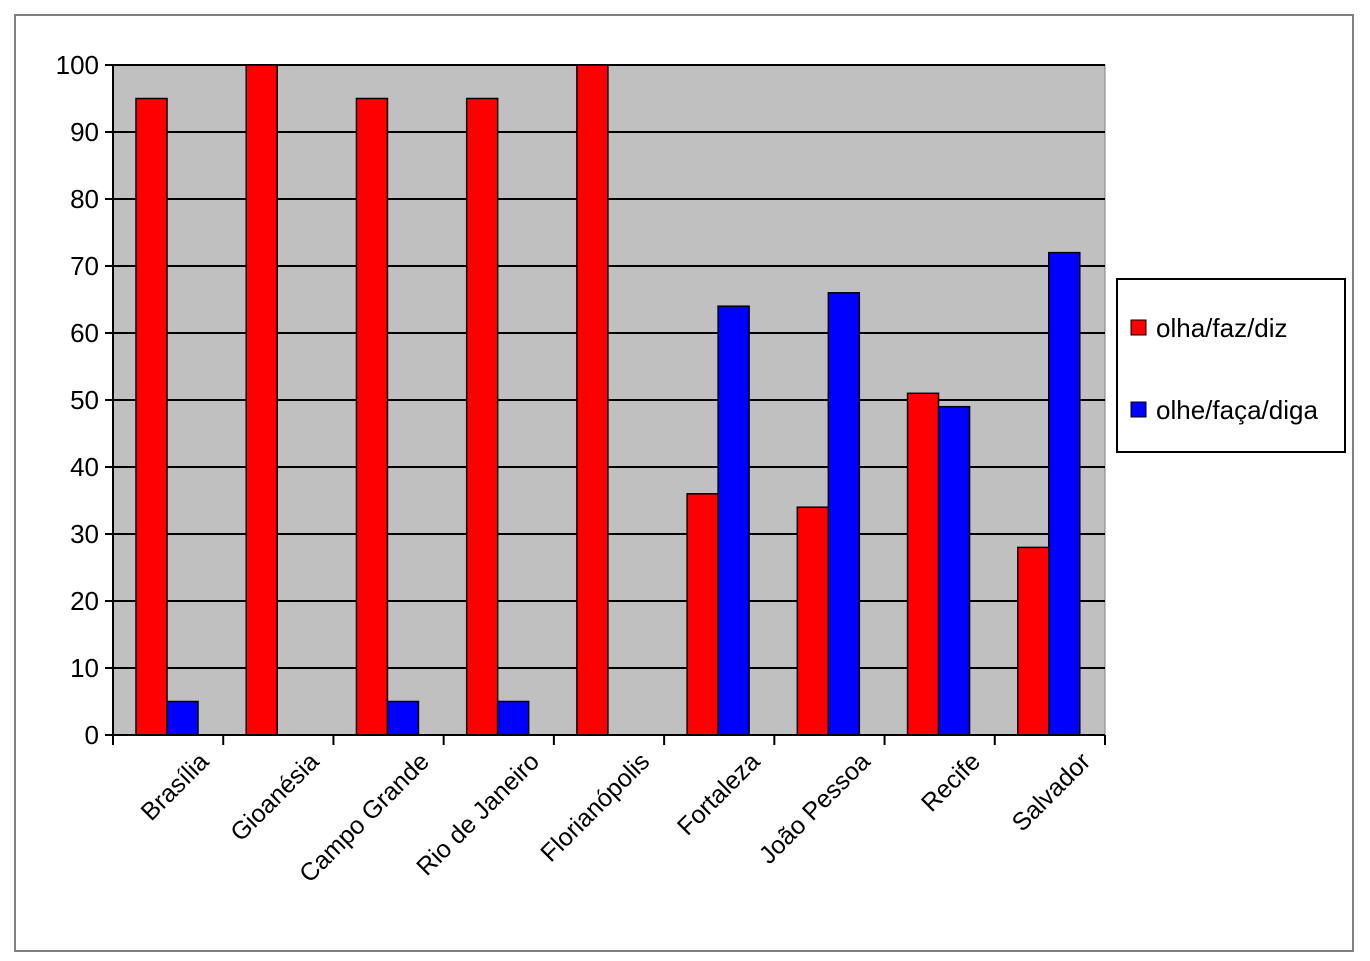 The height and width of the screenshot is (961, 1370). I want to click on y-tick-label-60: 60, so click(84, 333).